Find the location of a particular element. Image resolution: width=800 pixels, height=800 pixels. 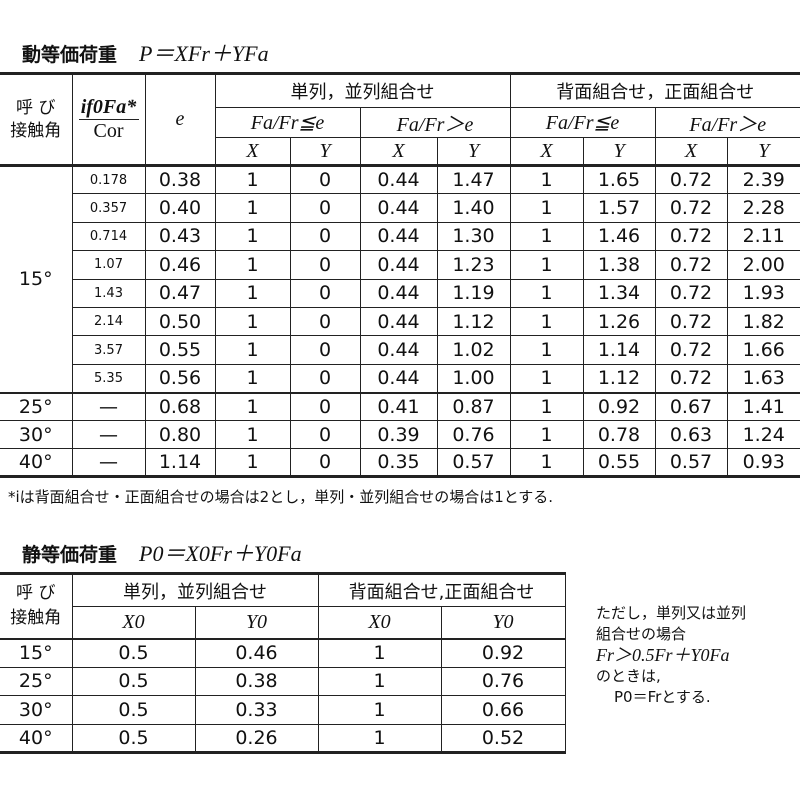

table-cell: 0.47 is located at coordinates (180, 293).